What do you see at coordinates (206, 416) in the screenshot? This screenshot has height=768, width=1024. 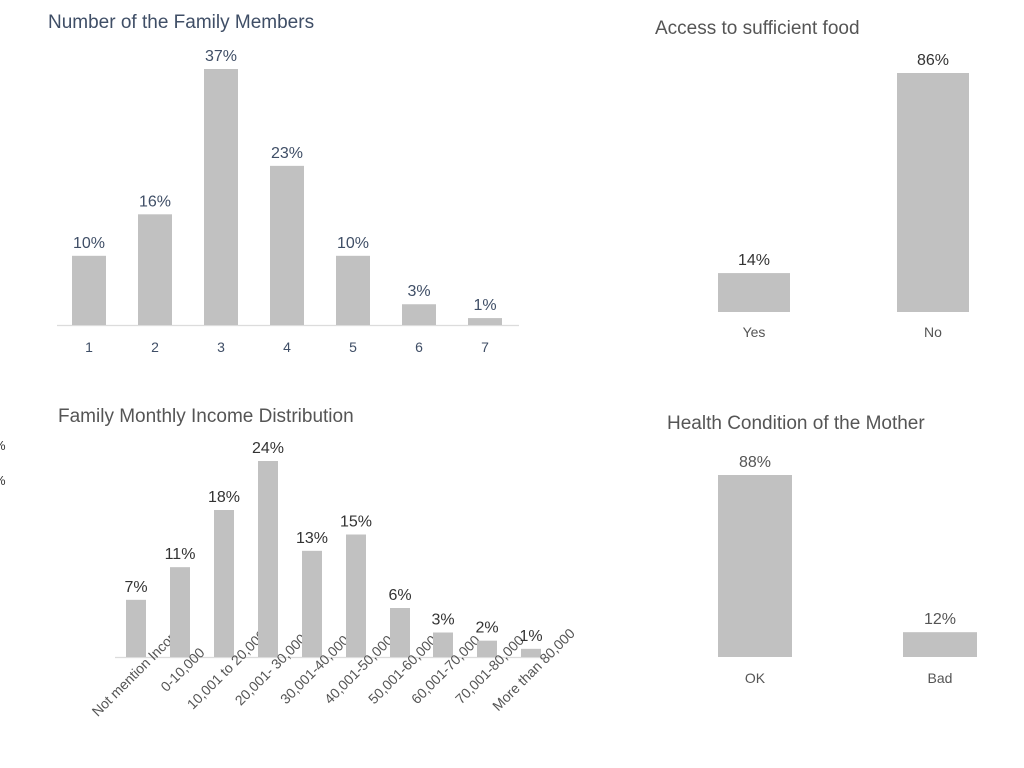 I see `chart-title-income-distribution: Family Monthly Income Distribution` at bounding box center [206, 416].